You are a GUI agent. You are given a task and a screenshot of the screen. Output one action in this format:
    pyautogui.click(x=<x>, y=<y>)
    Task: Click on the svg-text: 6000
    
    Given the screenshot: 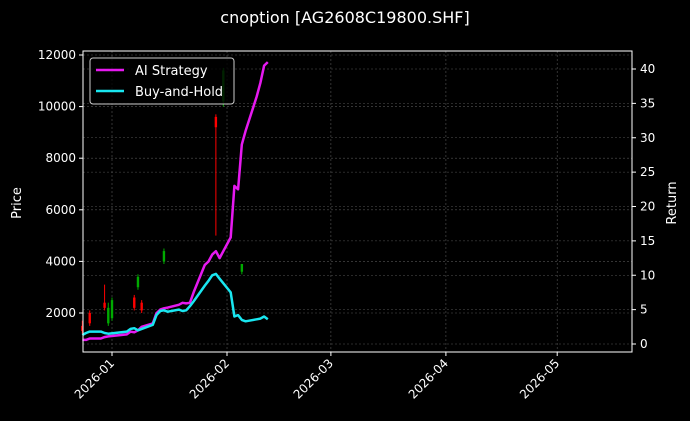 What is the action you would take?
    pyautogui.click(x=60, y=210)
    